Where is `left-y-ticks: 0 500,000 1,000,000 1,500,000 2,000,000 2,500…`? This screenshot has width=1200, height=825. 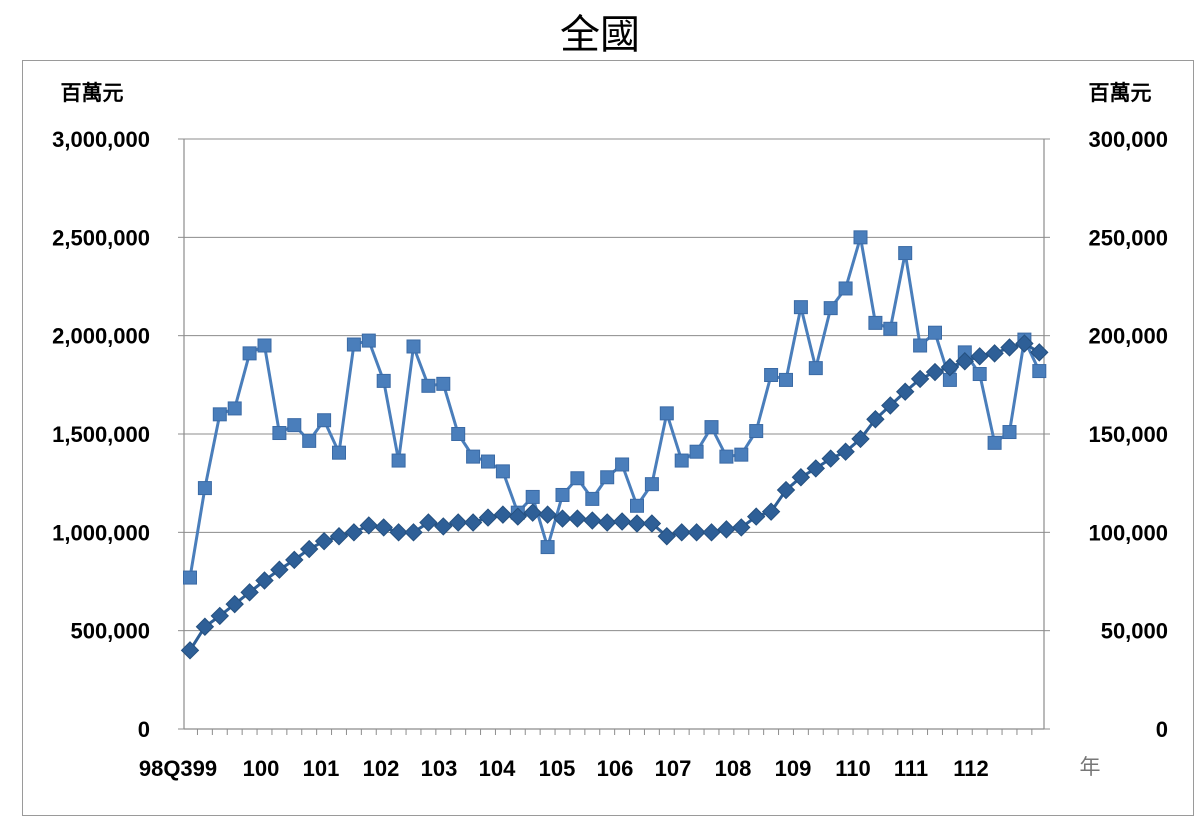
left-y-ticks: 0 500,000 1,000,000 1,500,000 2,000,000 2,500… is located at coordinates (101, 434).